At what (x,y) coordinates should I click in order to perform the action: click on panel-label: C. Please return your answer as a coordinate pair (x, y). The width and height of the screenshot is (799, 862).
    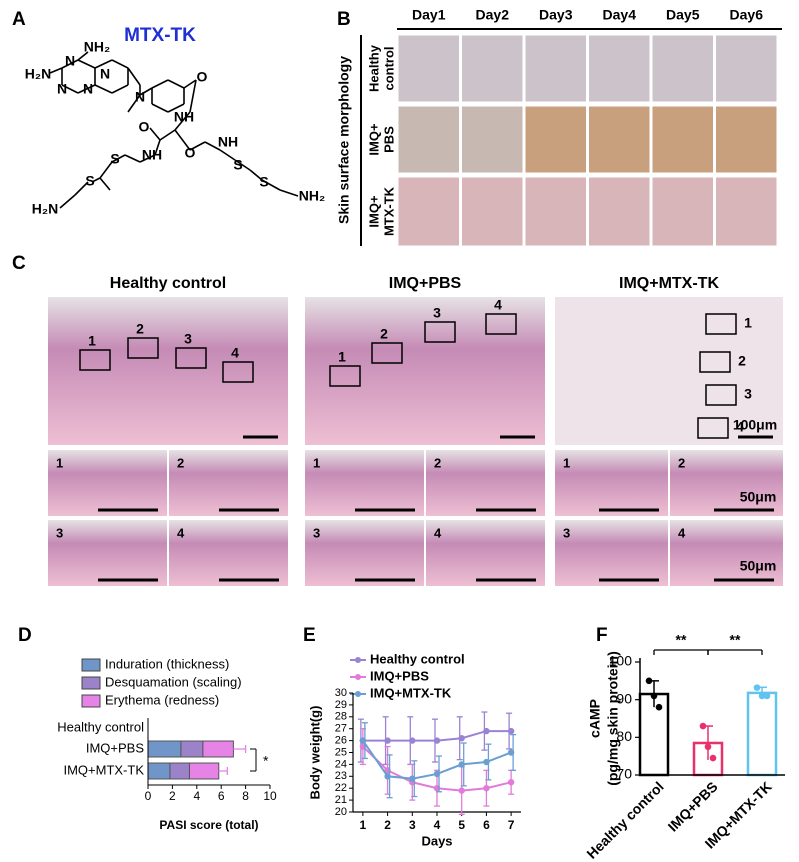
    Looking at the image, I should click on (19, 263).